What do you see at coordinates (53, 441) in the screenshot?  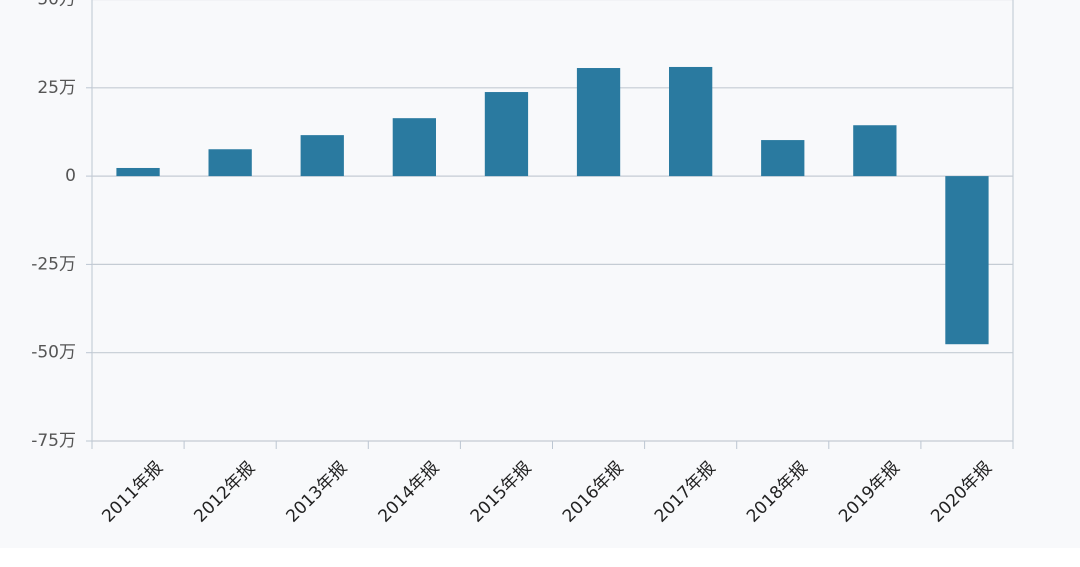 I see `y-tick-label: -75万` at bounding box center [53, 441].